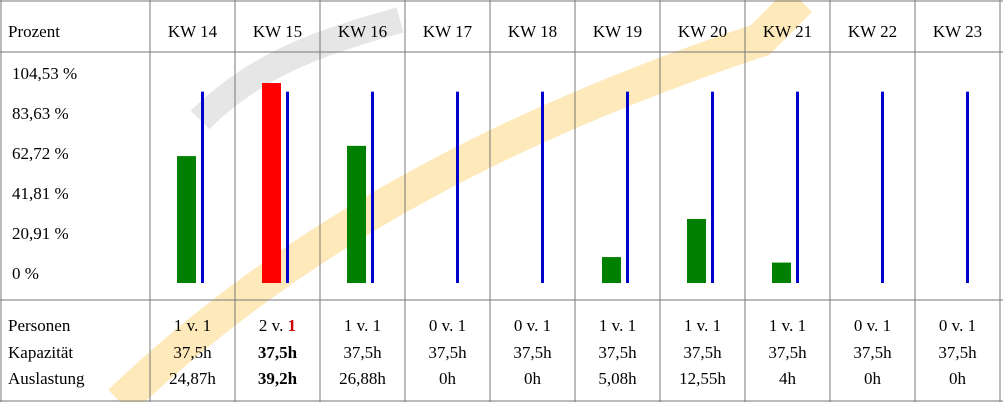 This screenshot has width=1003, height=402. Describe the element at coordinates (34, 31) in the screenshot. I see `header-label: Prozent` at that location.